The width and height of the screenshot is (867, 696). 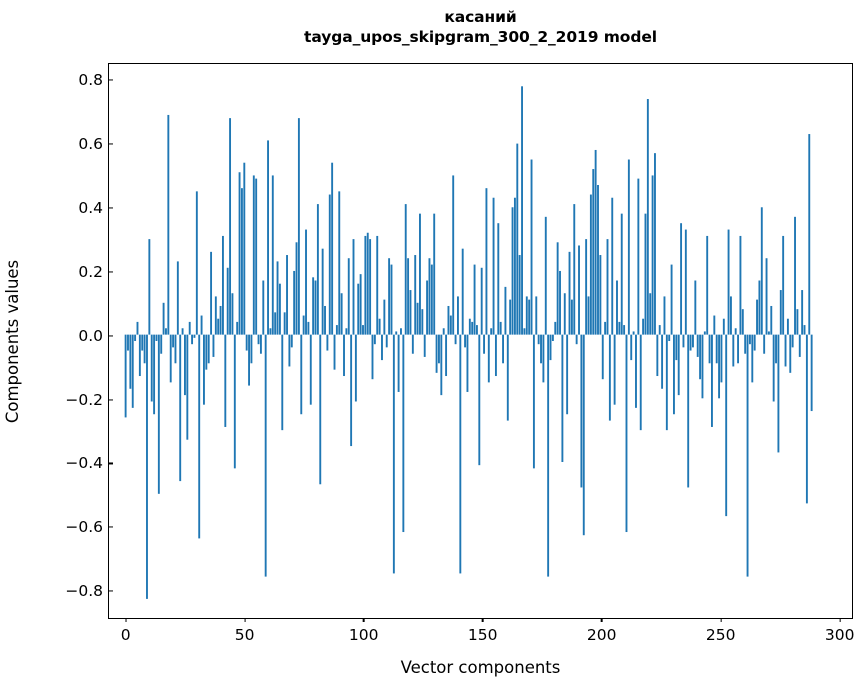 I want to click on x-axis-title: Vector components, so click(x=480, y=667).